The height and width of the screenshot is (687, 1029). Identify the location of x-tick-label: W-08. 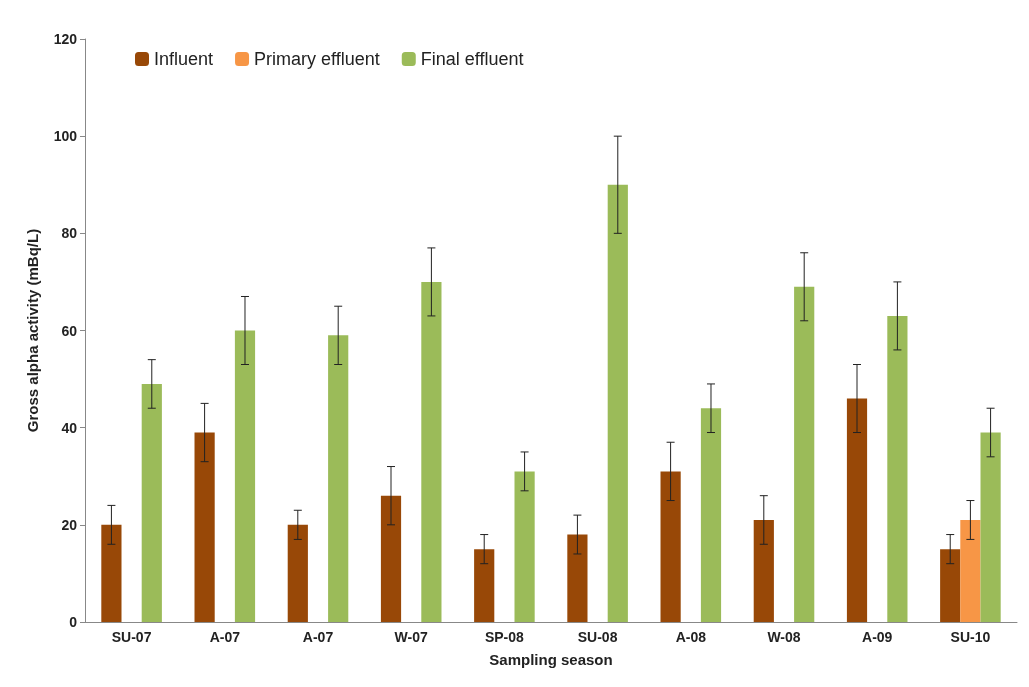
(784, 637).